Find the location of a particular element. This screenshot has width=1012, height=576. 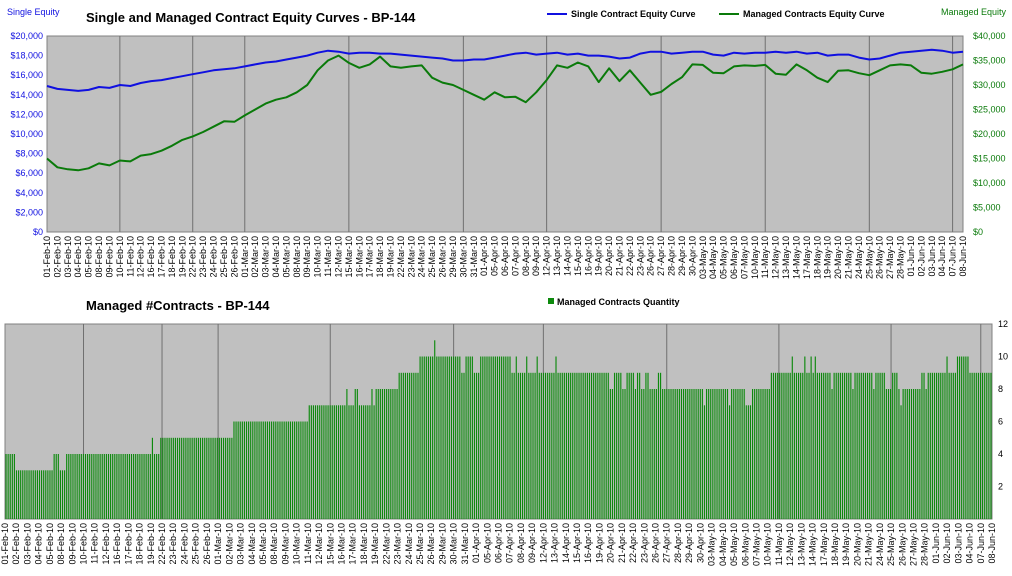

top-x-tick-label: 05-Apr-10 is located at coordinates (495, 256).